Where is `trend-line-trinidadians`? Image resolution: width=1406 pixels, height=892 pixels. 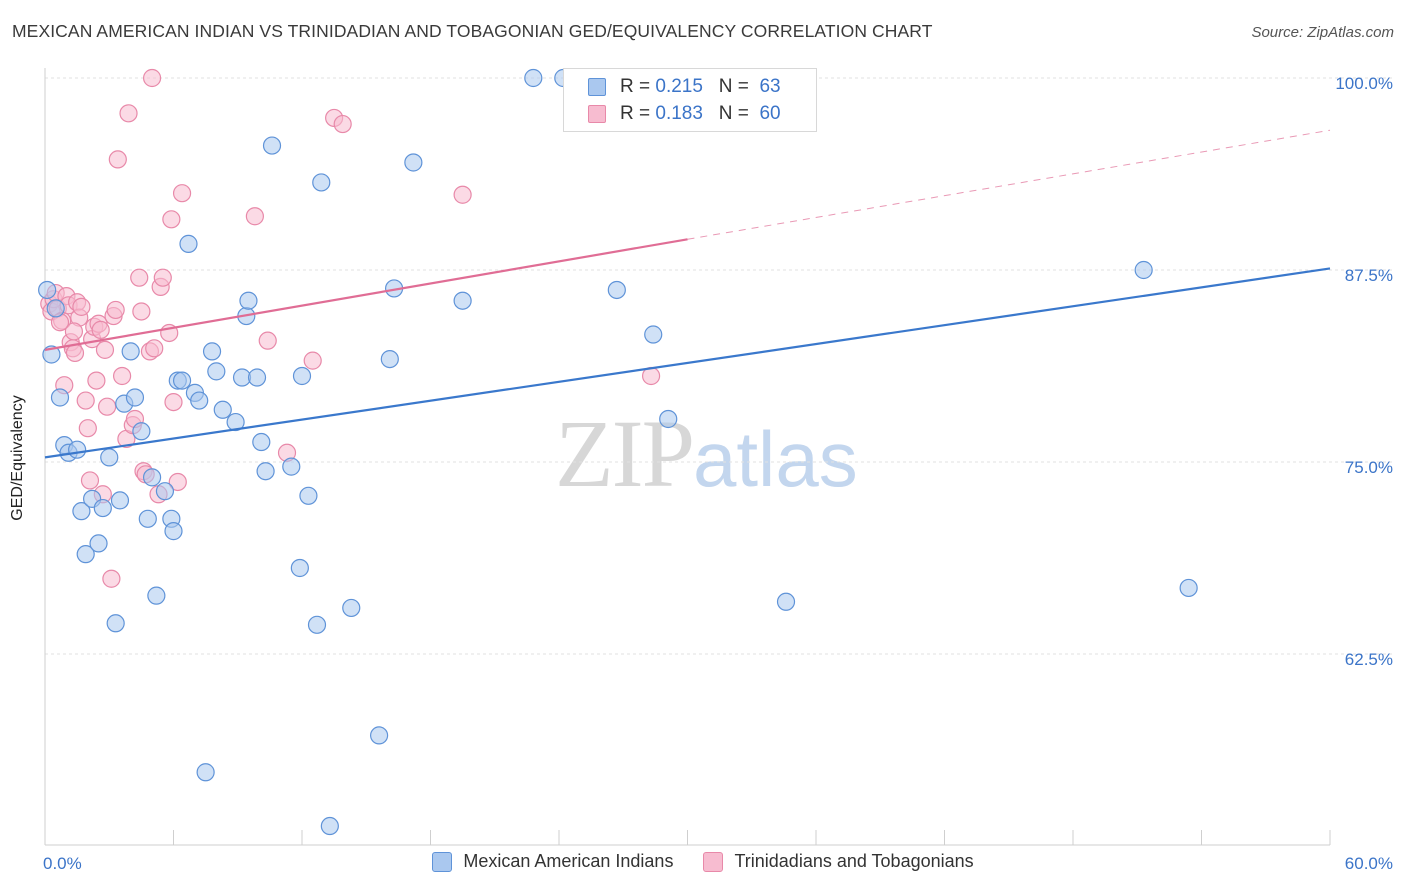 trend-line-trinidadians is located at coordinates (366, 294).